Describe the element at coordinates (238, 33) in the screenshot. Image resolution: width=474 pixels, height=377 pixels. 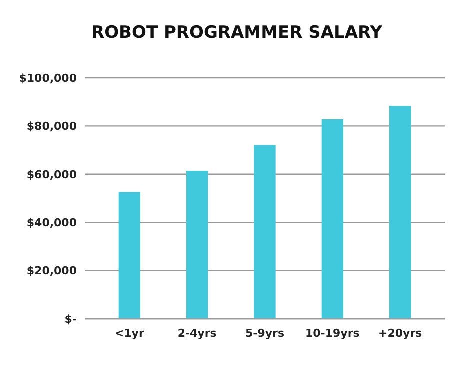
I see `chart-title: ROBOT PROGRAMMER SALARY` at that location.